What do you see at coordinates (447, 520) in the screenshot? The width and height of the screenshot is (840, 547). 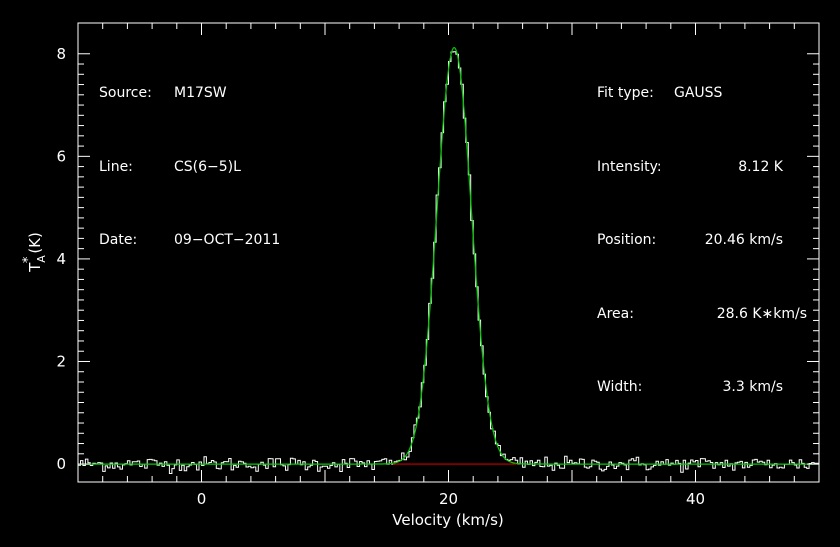 I see `x-axis-label: Velocity (km/s)` at bounding box center [447, 520].